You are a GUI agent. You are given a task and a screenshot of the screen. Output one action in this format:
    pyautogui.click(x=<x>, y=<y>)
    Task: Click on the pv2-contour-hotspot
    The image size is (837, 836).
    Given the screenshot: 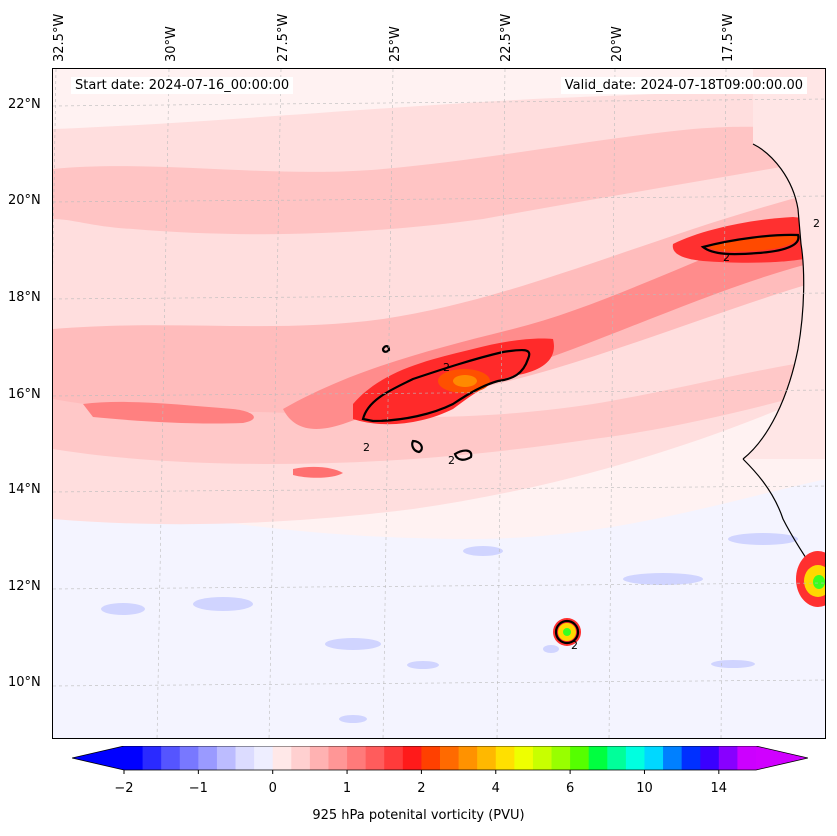 What is the action you would take?
    pyautogui.click(x=567, y=632)
    